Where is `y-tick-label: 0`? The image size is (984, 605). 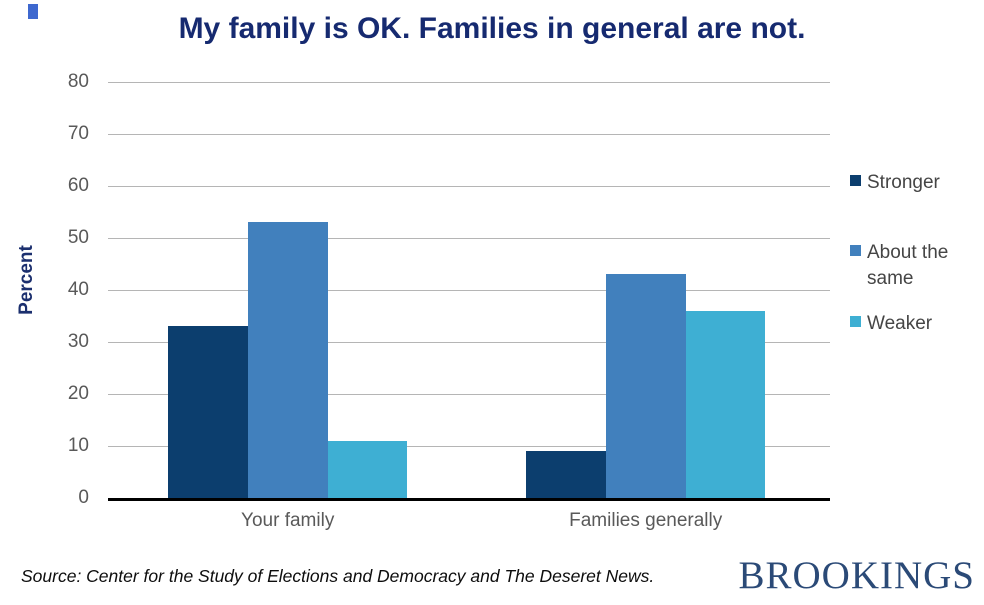 y-tick-label: 0 is located at coordinates (83, 497).